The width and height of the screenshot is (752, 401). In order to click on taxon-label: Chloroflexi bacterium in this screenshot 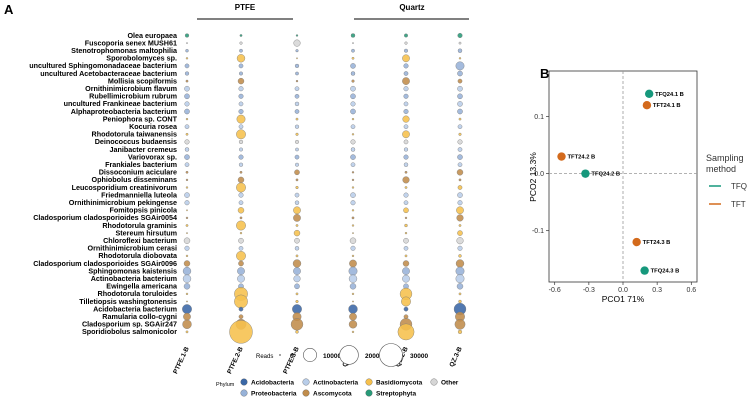, I will do `click(140, 240)`.